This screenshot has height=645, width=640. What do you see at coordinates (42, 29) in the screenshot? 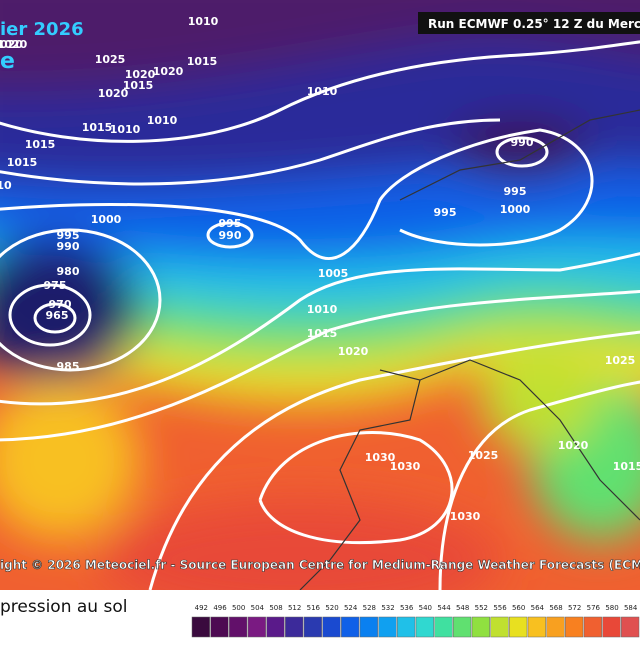
I see `date: ier 2026` at bounding box center [42, 29].